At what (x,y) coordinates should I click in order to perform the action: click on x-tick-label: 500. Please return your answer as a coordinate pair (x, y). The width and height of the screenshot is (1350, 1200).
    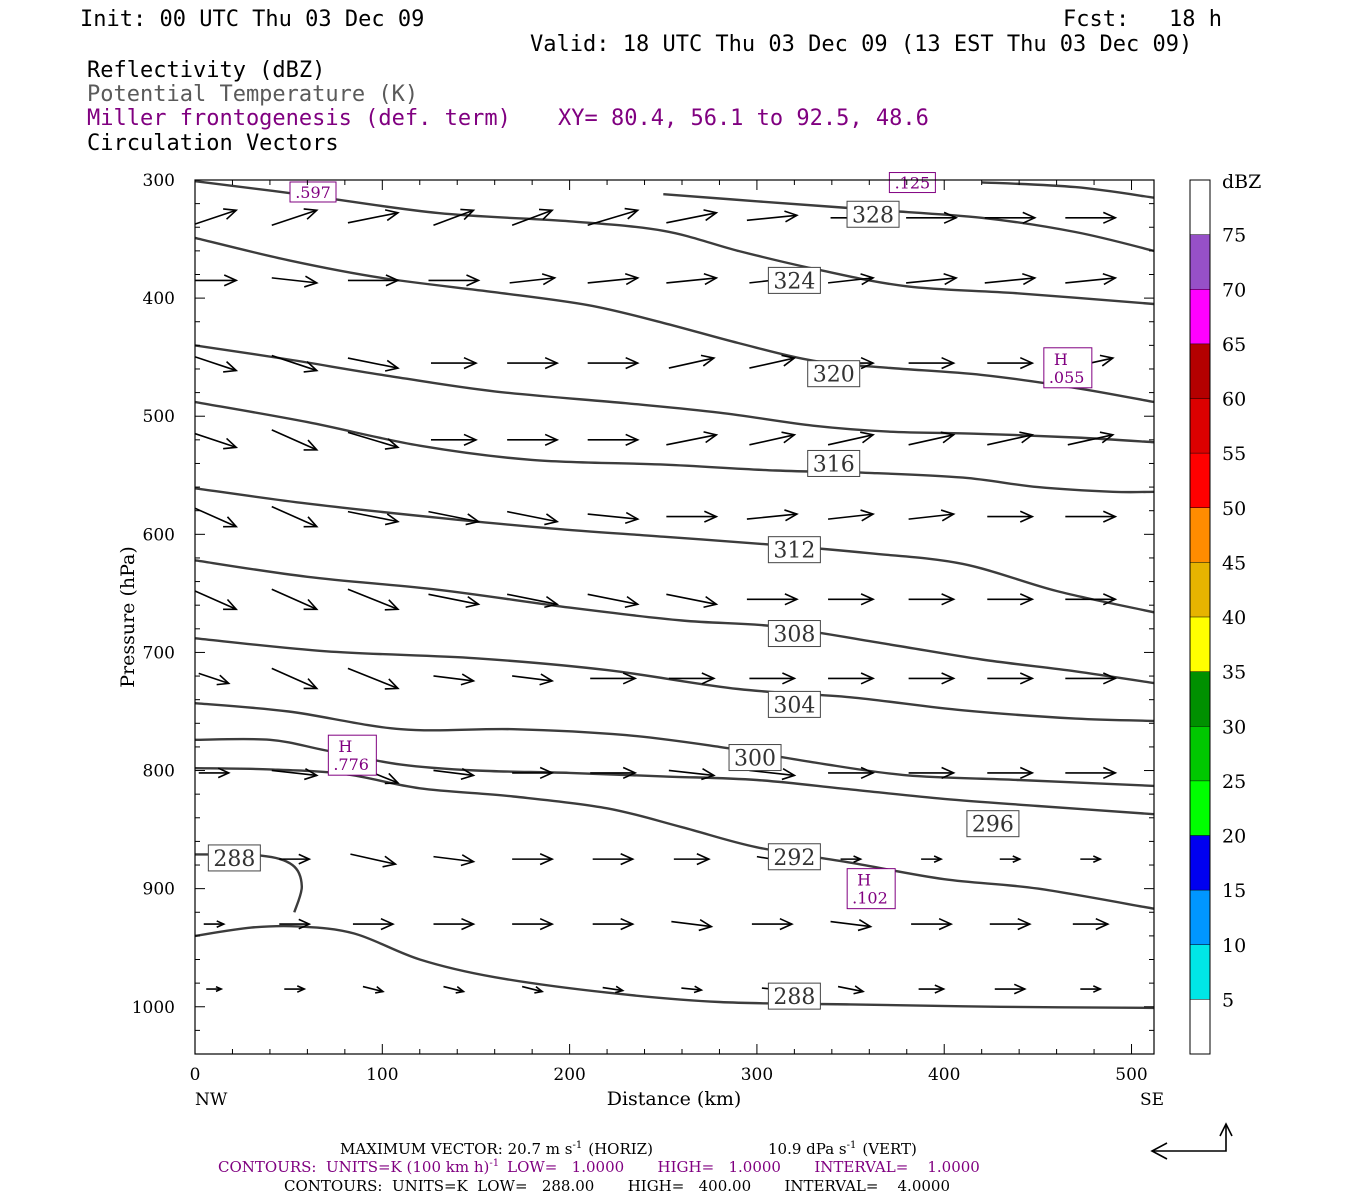
    Looking at the image, I should click on (1131, 1075).